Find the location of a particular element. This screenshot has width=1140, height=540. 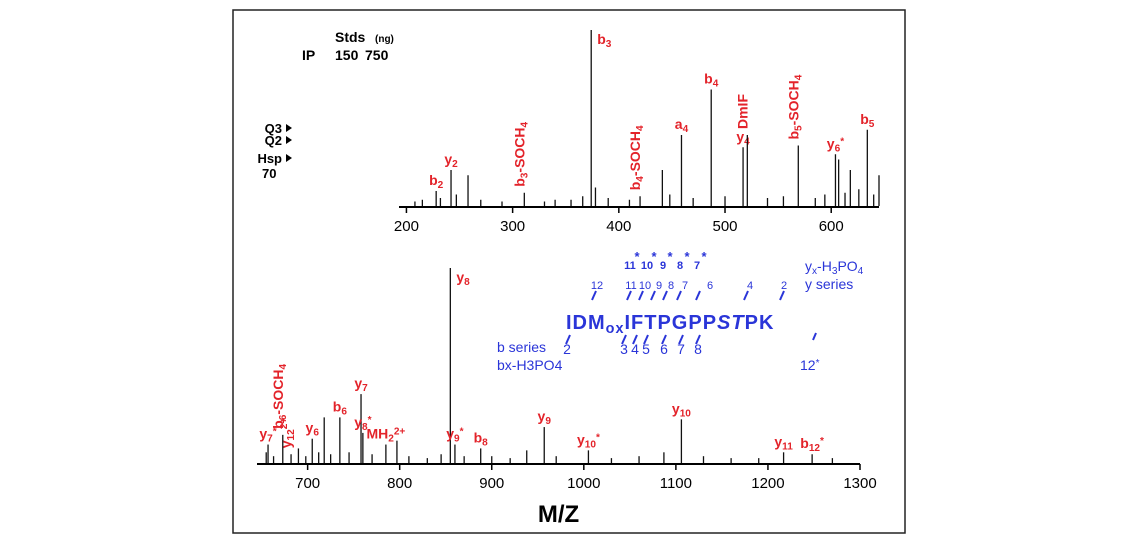

label: b3-SOCH4 is located at coordinates (520, 153).